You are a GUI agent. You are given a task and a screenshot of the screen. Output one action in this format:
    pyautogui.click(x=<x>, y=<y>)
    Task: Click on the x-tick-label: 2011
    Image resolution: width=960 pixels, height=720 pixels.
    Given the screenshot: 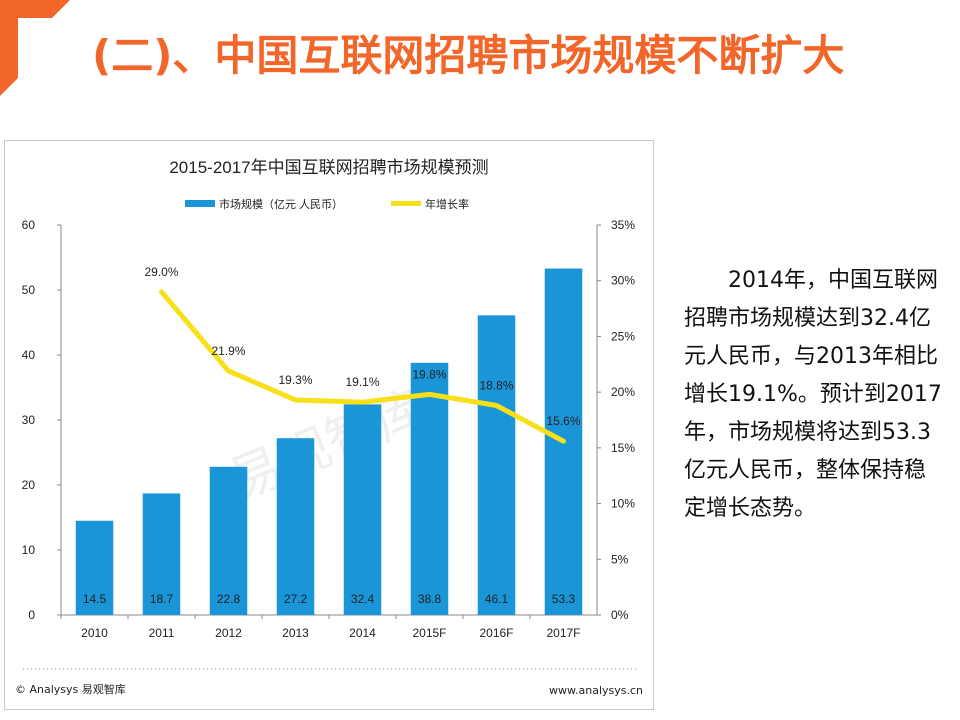 What is the action you would take?
    pyautogui.click(x=162, y=633)
    